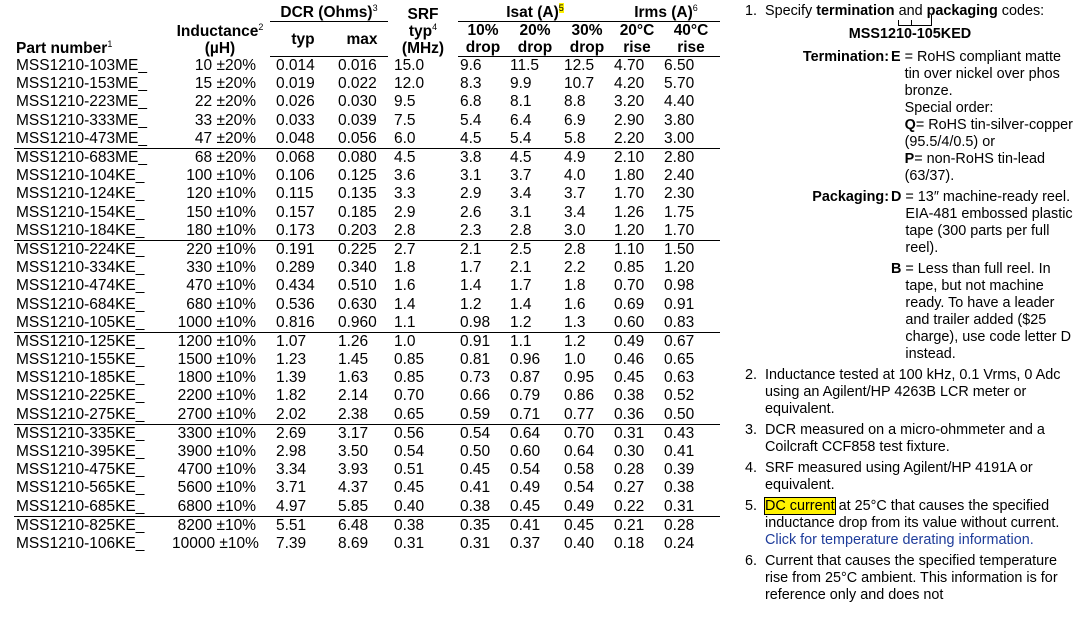  What do you see at coordinates (679, 360) in the screenshot?
I see `cell-irms-40: 0.65` at bounding box center [679, 360].